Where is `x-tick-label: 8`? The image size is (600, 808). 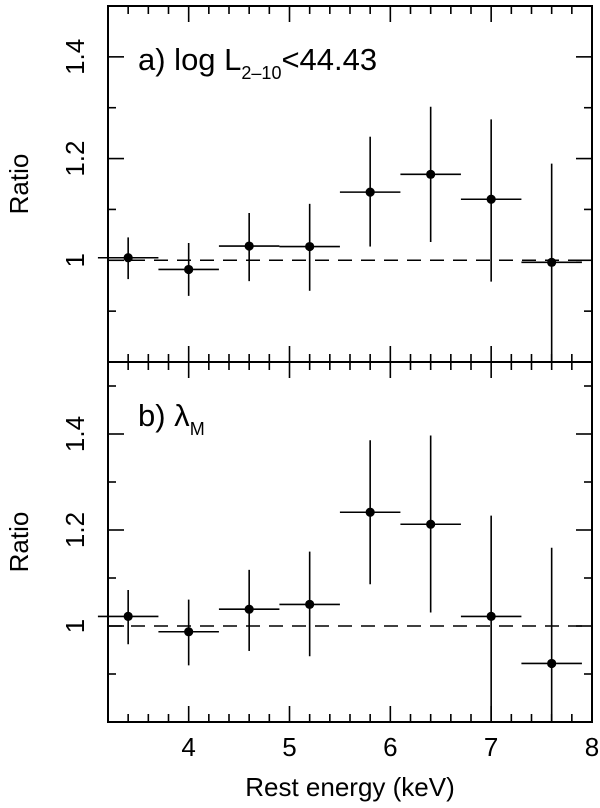 x-tick-label: 8 is located at coordinates (592, 747).